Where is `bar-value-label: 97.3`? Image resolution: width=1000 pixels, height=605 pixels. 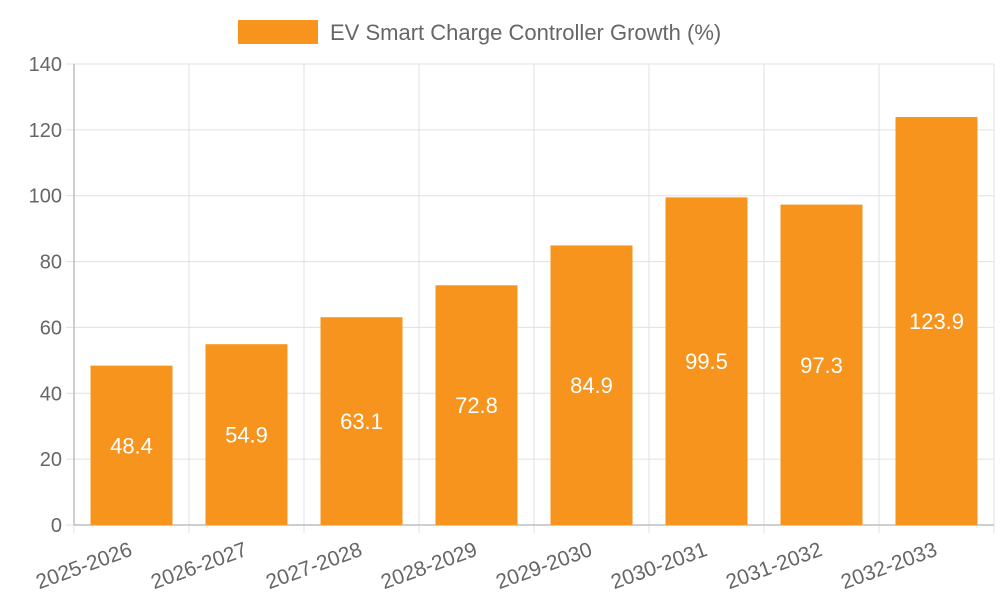
bar-value-label: 97.3 is located at coordinates (821, 365).